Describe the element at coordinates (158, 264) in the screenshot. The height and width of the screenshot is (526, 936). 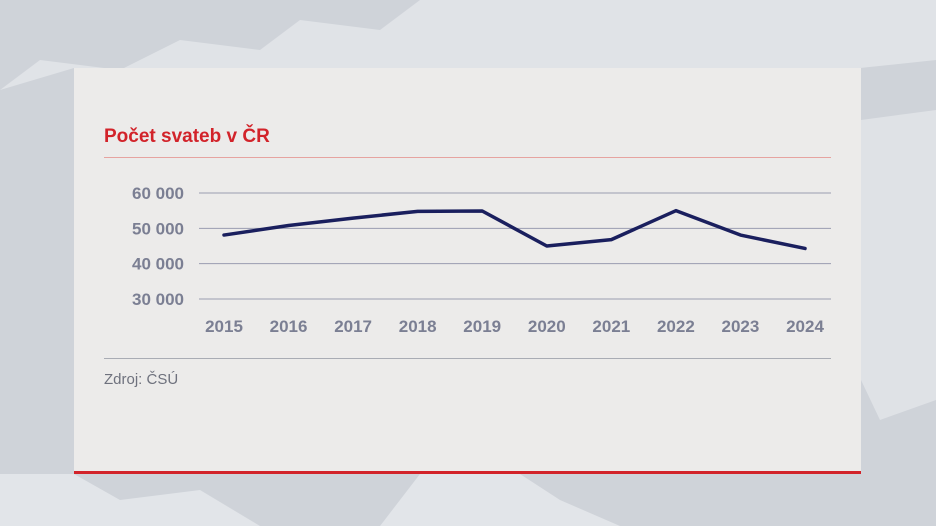
I see `y-tick-label: 40 000` at that location.